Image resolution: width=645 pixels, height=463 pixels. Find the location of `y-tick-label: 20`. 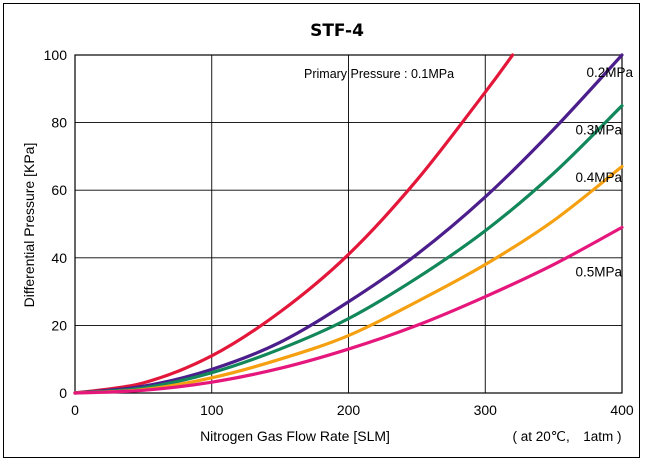

y-tick-label: 20 is located at coordinates (59, 325).